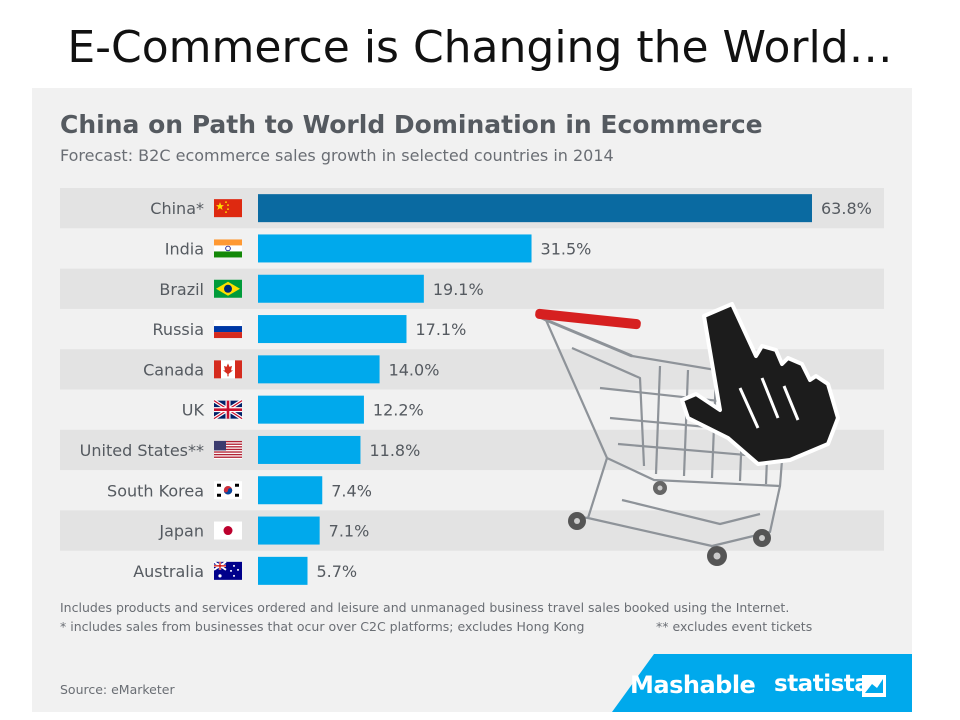 This screenshot has height=720, width=960. I want to click on brand-band, so click(762, 683).